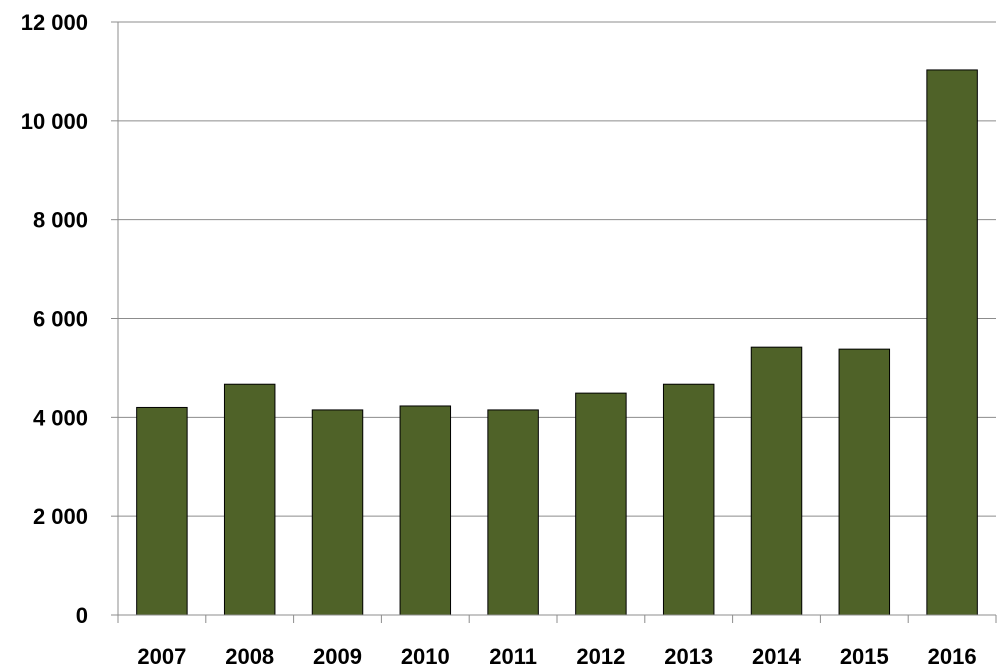  I want to click on bar-2015, so click(864, 482).